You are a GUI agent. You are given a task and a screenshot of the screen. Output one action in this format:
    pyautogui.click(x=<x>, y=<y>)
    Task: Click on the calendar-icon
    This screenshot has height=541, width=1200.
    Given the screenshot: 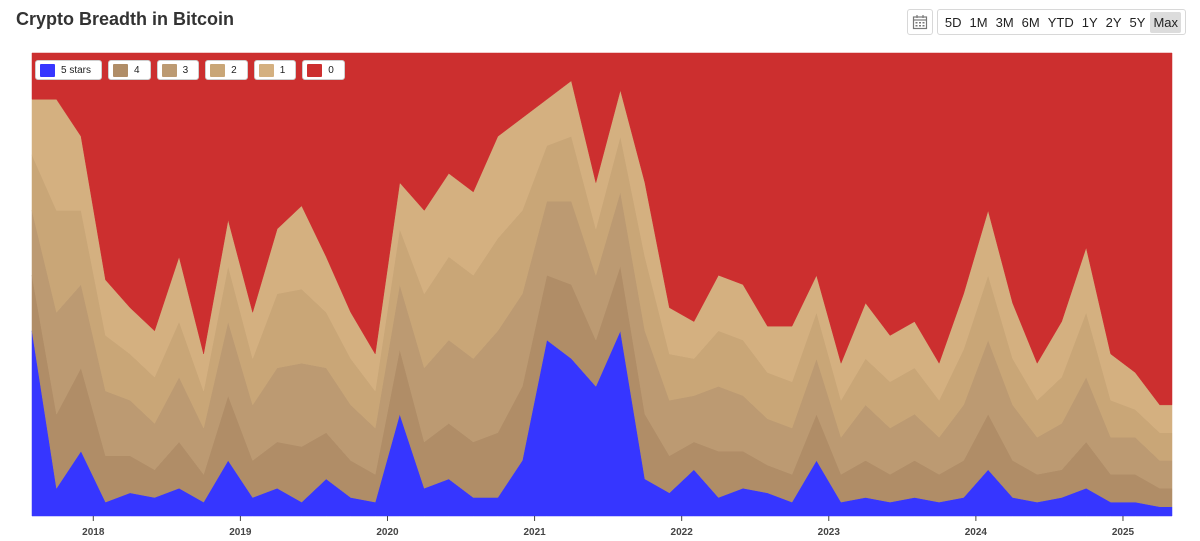 What is the action you would take?
    pyautogui.click(x=920, y=22)
    